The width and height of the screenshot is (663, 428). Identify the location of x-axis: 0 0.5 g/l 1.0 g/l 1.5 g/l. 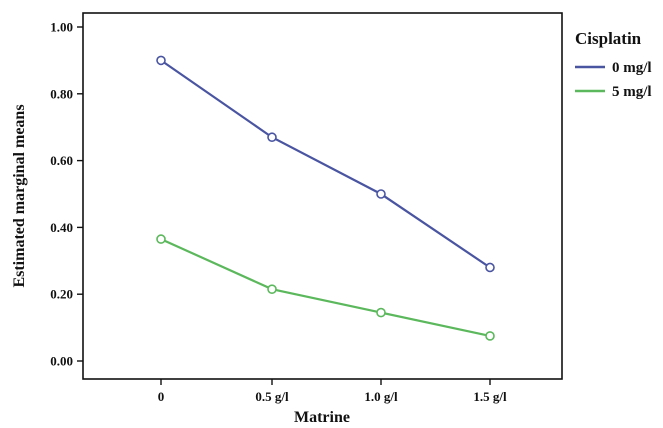
(332, 391).